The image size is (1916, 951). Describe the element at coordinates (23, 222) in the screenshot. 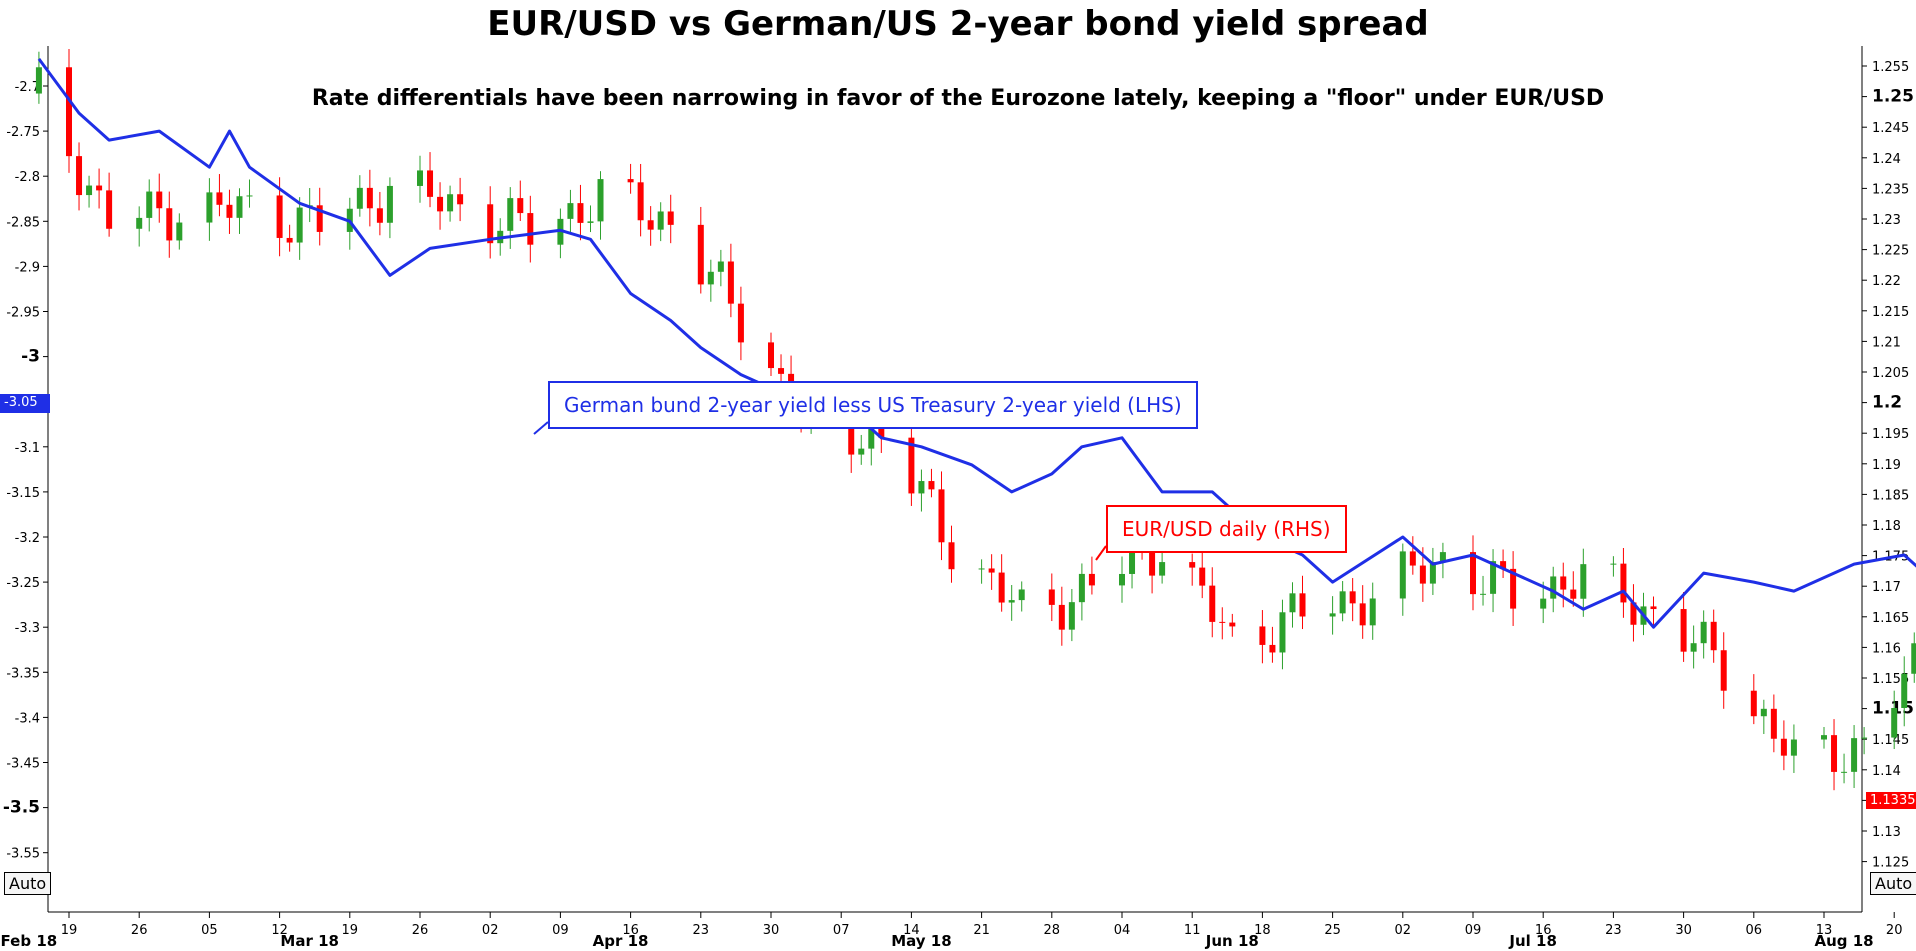

I see `left-axis-tick-label: -2.85` at that location.